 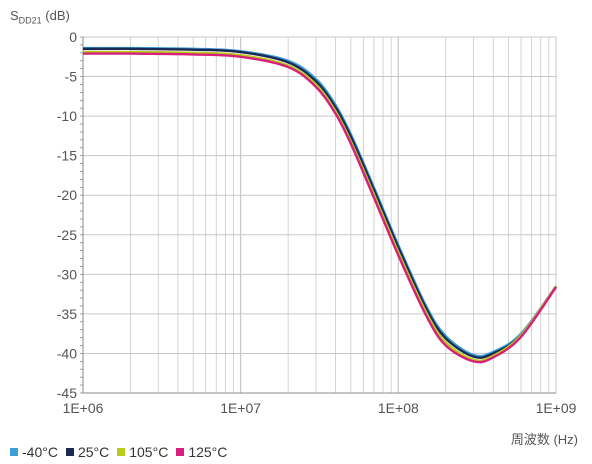 I want to click on y-tick-label: -15, so click(x=67, y=156).